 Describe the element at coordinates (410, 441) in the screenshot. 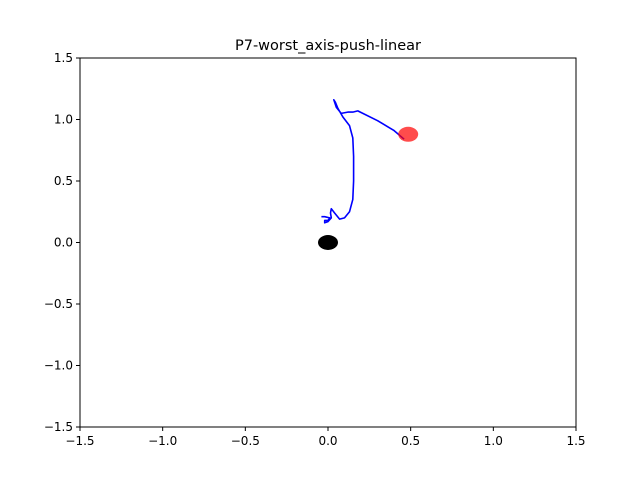

I see `x-tick-label: 0.5` at that location.